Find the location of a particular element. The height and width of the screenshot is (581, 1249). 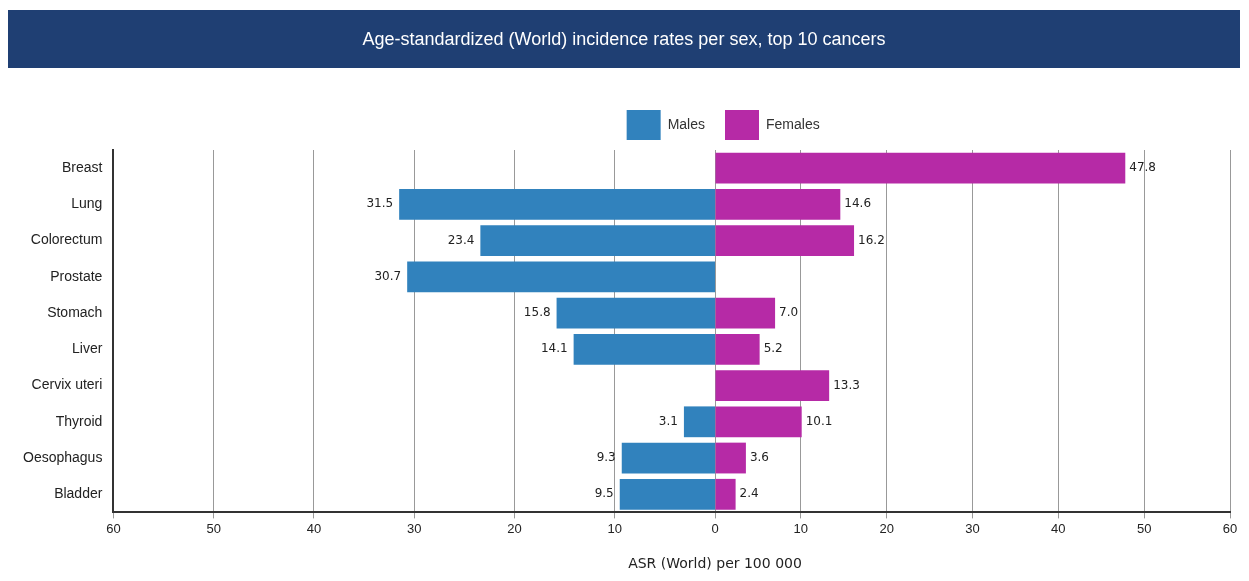

data-label: 16.2 is located at coordinates (871, 239).